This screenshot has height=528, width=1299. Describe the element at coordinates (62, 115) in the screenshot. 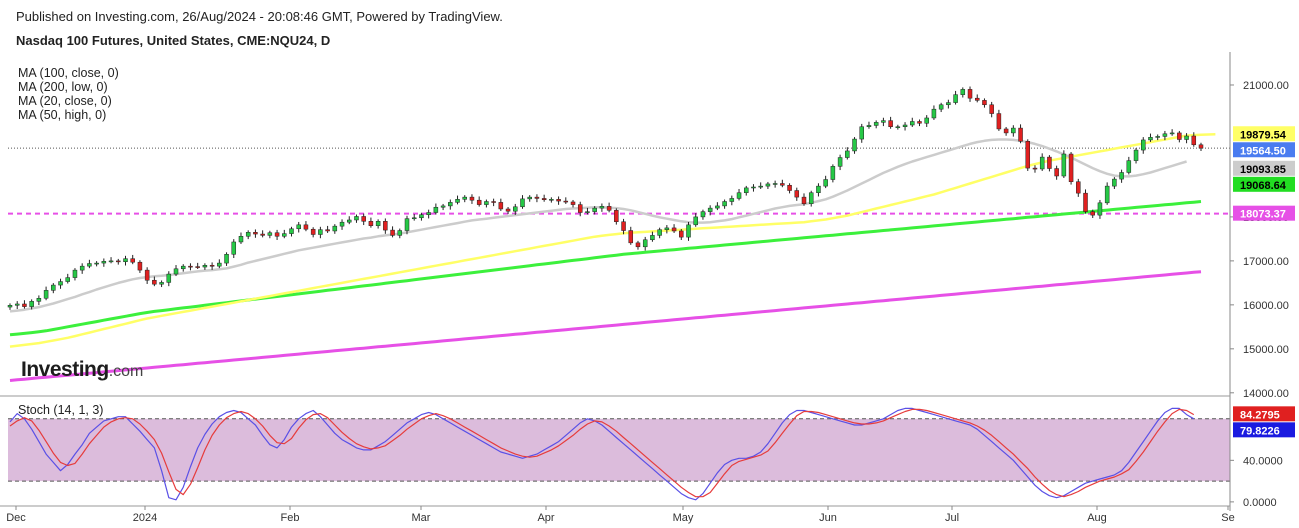

I see `legend-ma50: MA (50, high, 0)` at that location.